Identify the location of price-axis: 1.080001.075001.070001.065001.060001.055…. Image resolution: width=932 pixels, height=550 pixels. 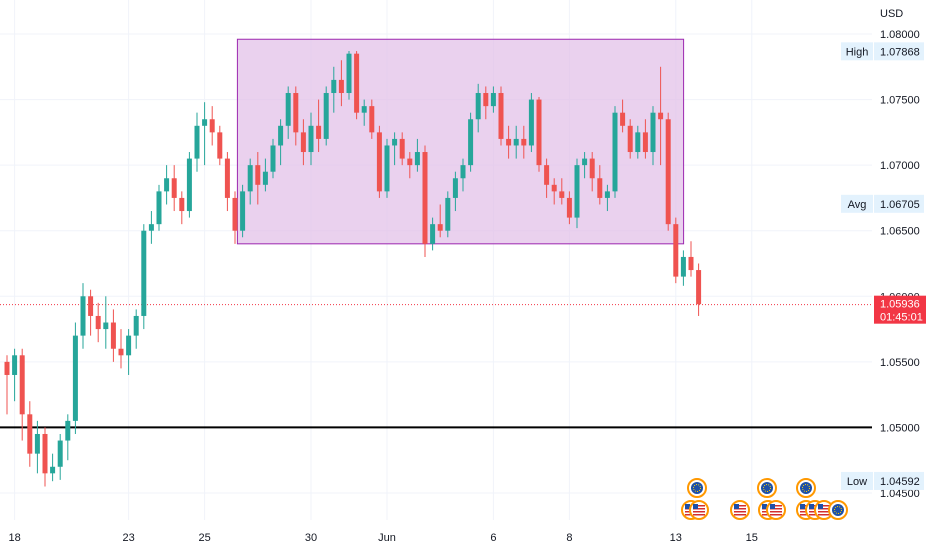
(900, 264).